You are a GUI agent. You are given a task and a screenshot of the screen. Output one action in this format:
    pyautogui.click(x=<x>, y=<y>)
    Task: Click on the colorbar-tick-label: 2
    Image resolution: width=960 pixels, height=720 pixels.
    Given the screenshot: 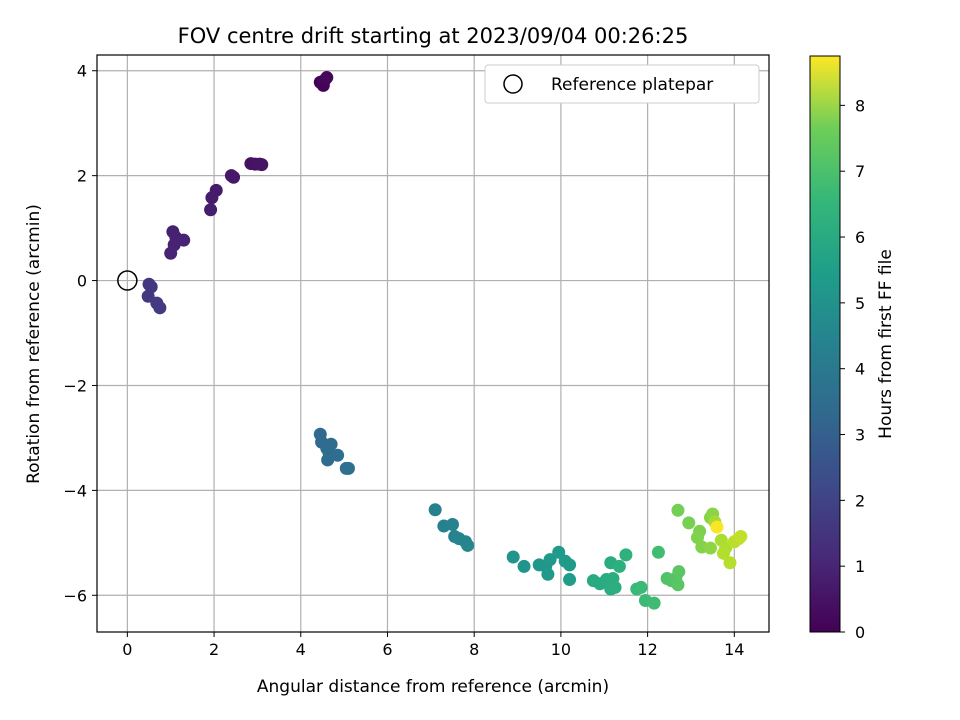 What is the action you would take?
    pyautogui.click(x=860, y=500)
    